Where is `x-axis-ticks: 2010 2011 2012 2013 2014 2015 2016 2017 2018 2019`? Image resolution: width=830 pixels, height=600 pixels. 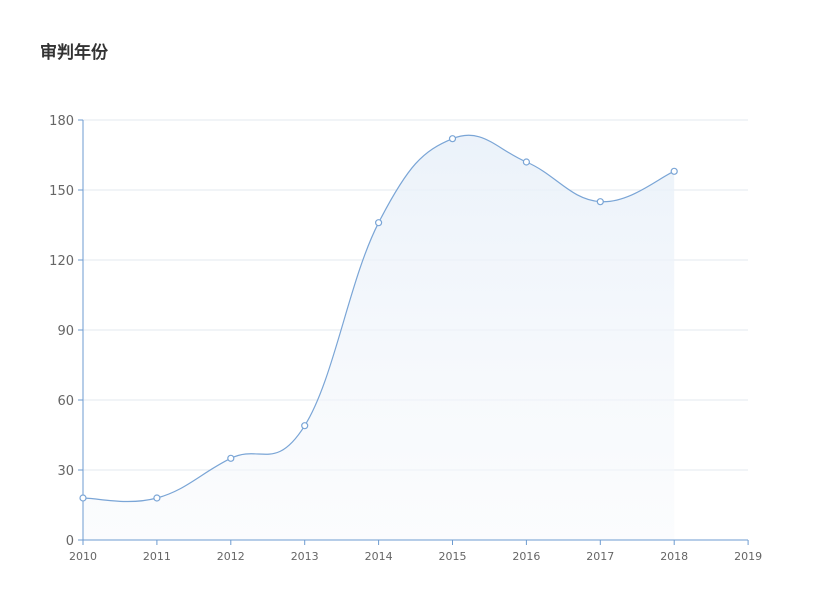 x-axis-ticks: 2010 2011 2012 2013 2014 2015 2016 2017 2018 2019 is located at coordinates (415, 551).